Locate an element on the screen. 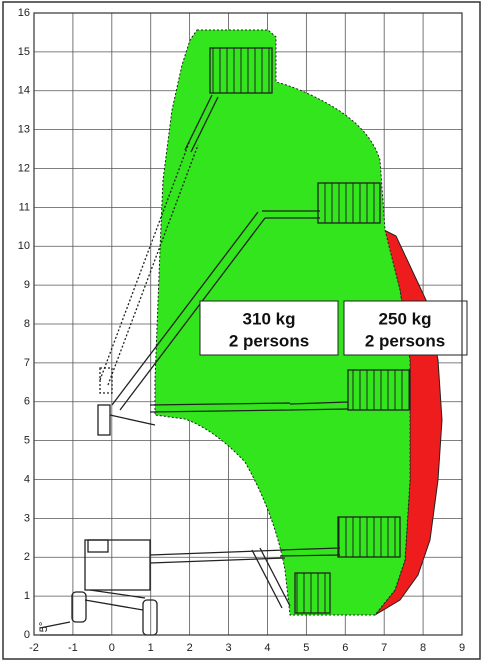  x-tick-label: 6 is located at coordinates (345, 648).